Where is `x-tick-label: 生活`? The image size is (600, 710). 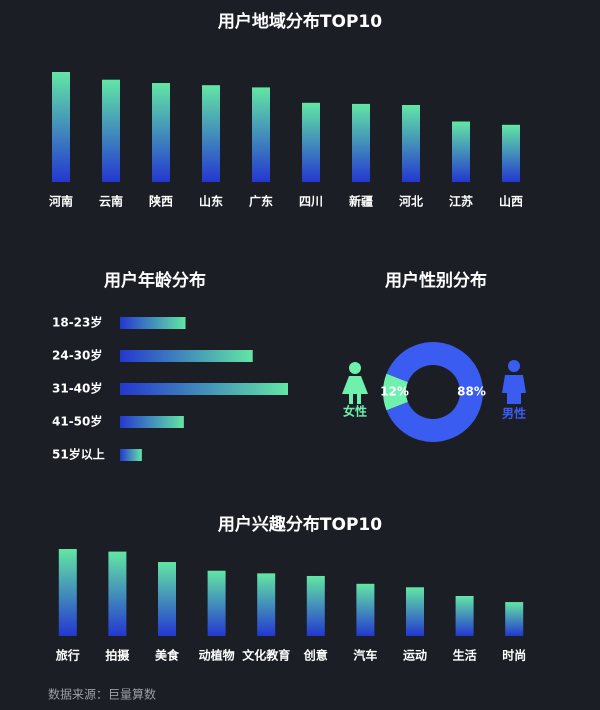
x-tick-label: 生活 is located at coordinates (465, 655).